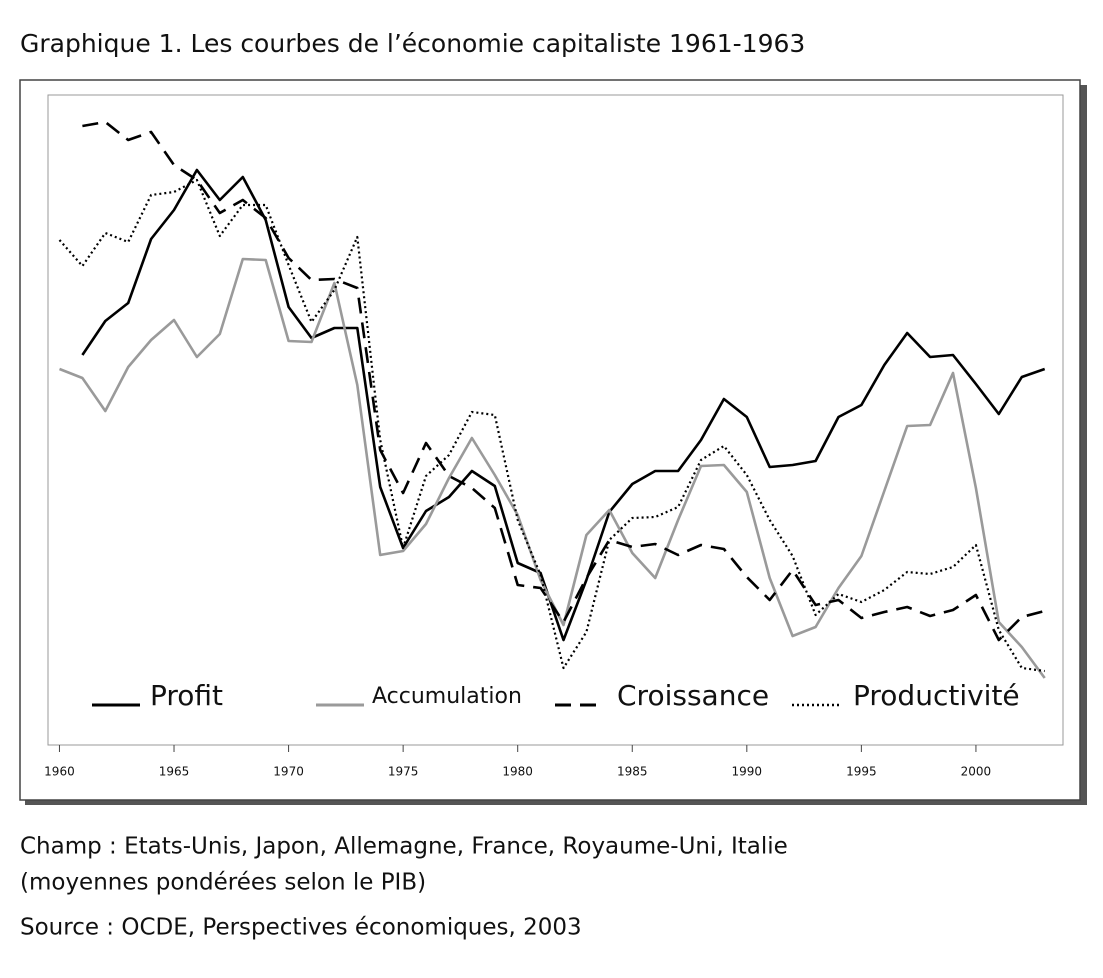  What do you see at coordinates (693, 695) in the screenshot?
I see `legend-label: Croissance` at bounding box center [693, 695].